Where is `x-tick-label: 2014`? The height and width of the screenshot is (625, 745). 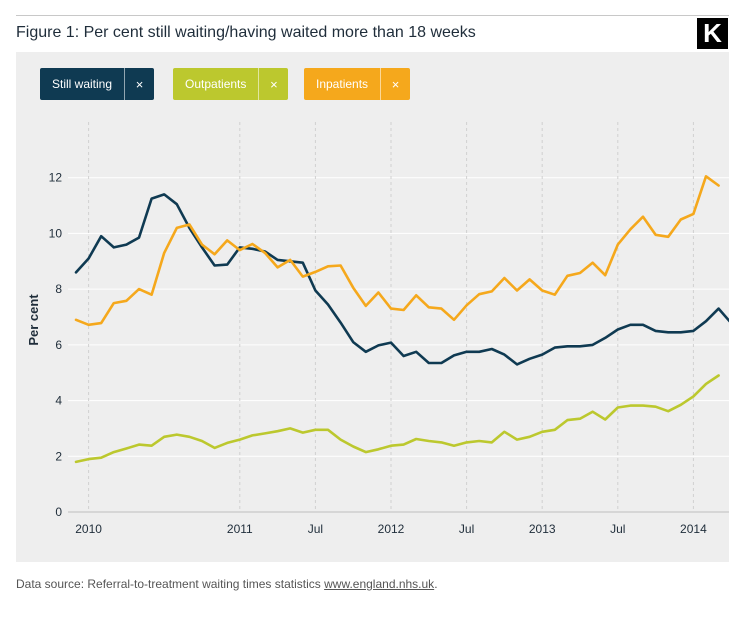
x-tick-label: 2014 is located at coordinates (693, 529).